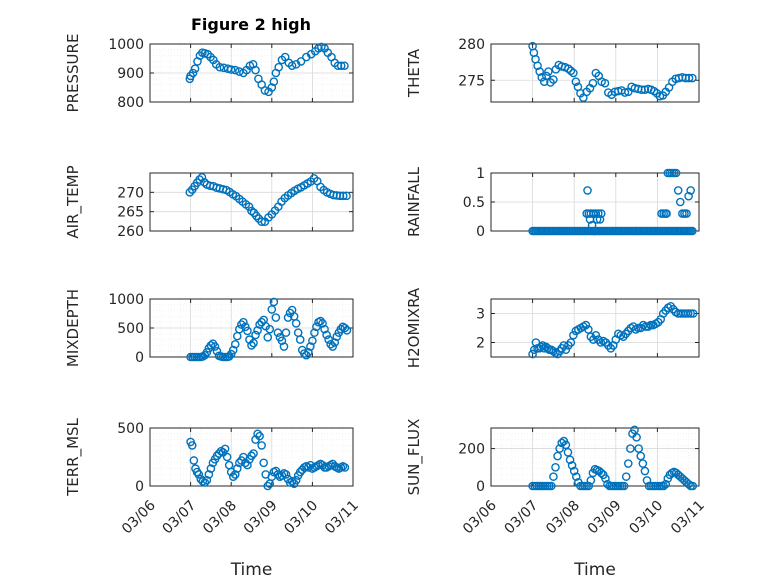 This screenshot has height=583, width=778. Describe the element at coordinates (139, 358) in the screenshot. I see `mixdepth-ytick-label: 0` at that location.